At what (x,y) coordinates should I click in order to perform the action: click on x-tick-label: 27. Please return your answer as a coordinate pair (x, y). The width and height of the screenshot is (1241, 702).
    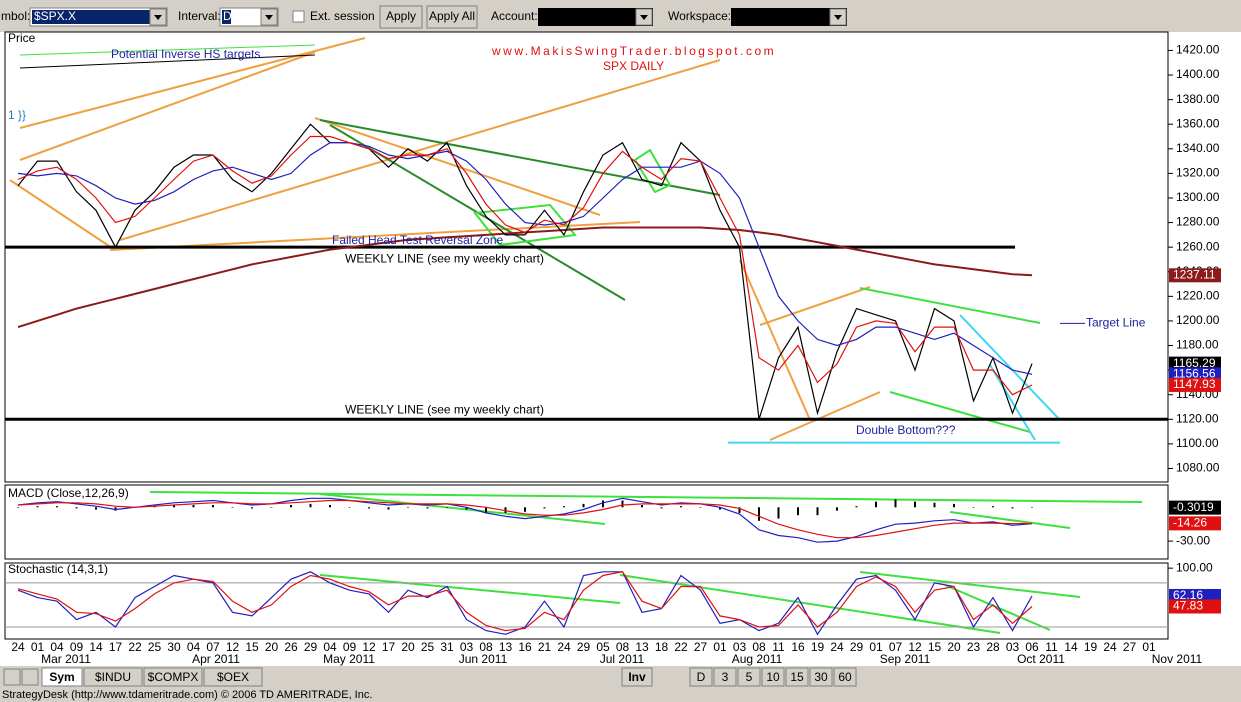
    Looking at the image, I should click on (701, 647).